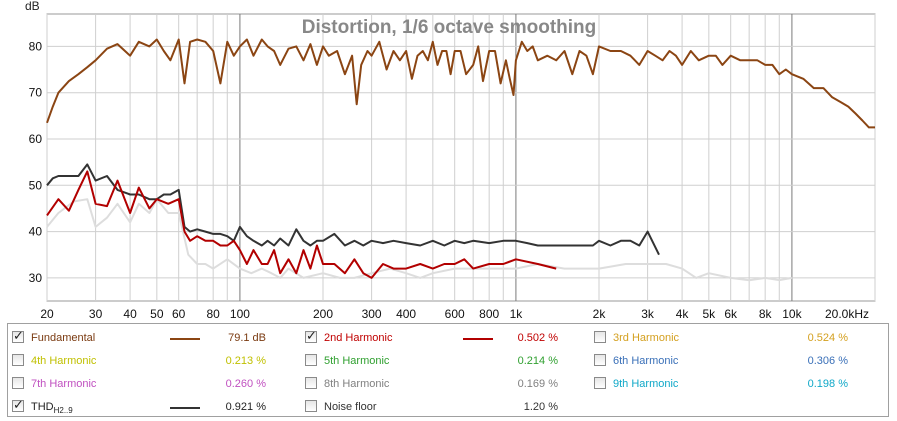 The width and height of the screenshot is (897, 421). Describe the element at coordinates (96, 314) in the screenshot. I see `x-tick-label: 30` at that location.